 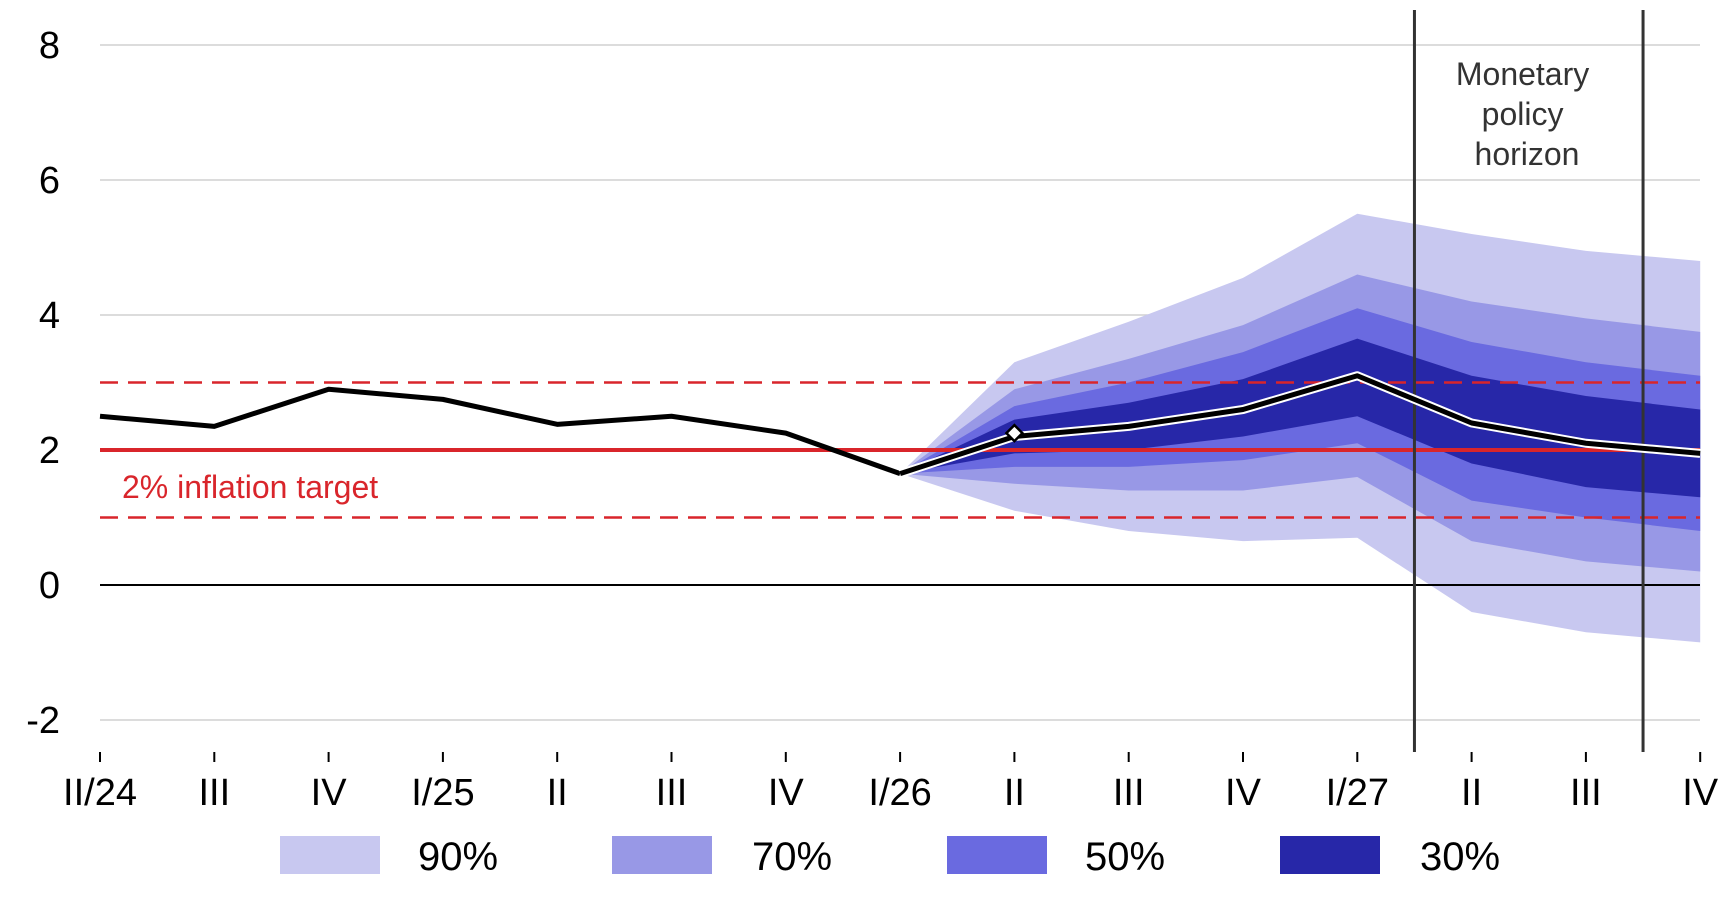 I want to click on x-tick-label: I/27, so click(x=1357, y=793).